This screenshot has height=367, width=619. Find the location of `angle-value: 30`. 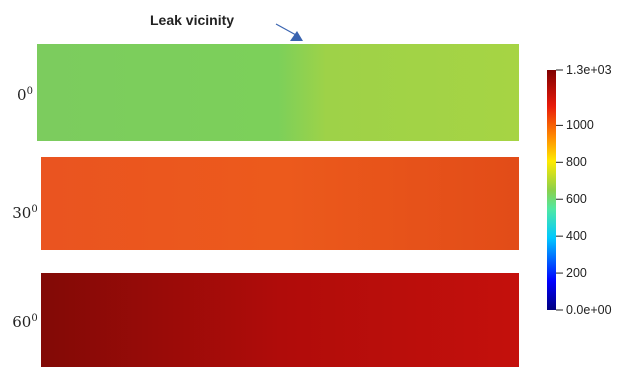

angle-value: 30 is located at coordinates (22, 213).